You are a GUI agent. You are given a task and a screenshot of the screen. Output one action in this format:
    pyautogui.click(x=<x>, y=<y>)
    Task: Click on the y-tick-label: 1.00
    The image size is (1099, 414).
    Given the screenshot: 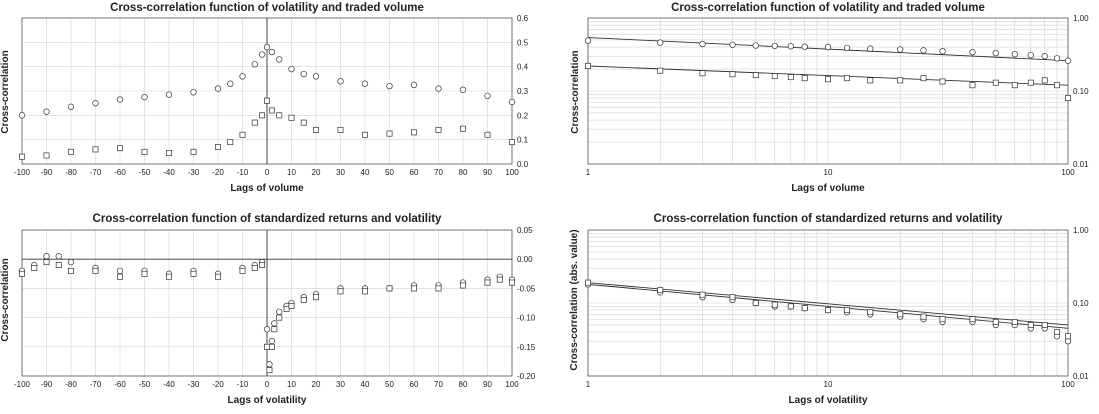 What is the action you would take?
    pyautogui.click(x=1081, y=18)
    